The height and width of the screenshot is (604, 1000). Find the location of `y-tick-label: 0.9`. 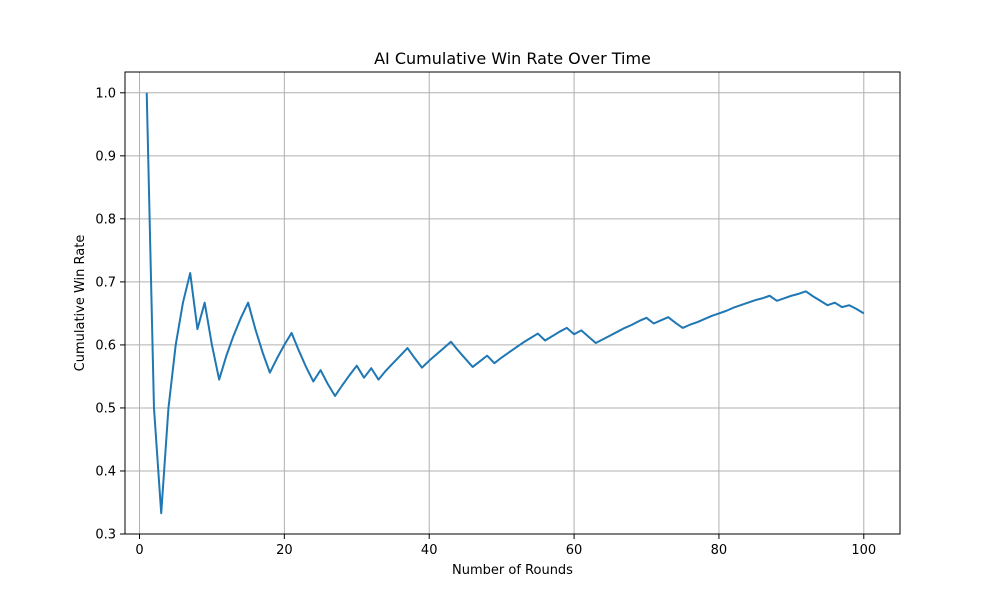

y-tick-label: 0.9 is located at coordinates (105, 156).